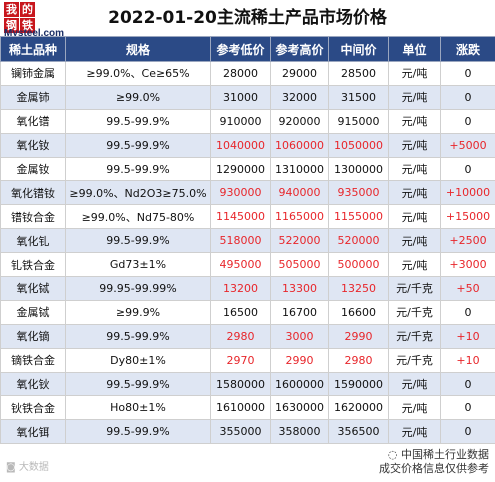 The height and width of the screenshot is (482, 495). I want to click on product-name-cell: 金属铽, so click(33, 312).